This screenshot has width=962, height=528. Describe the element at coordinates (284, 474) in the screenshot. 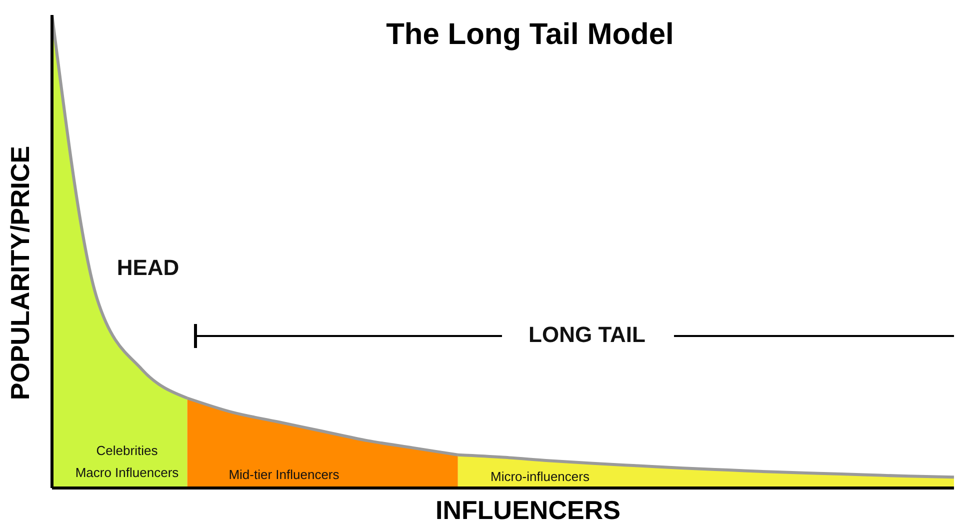

I see `annotation: Mid-tier Influencers` at that location.